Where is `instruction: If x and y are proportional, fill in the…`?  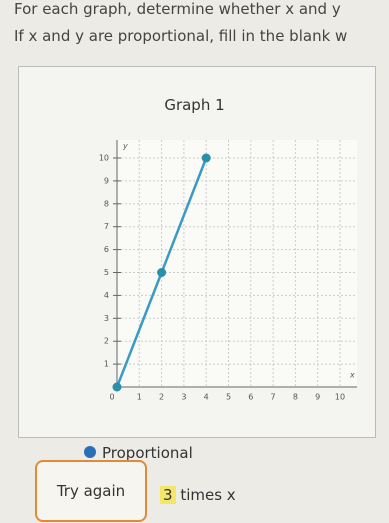 instruction: If x and y are proportional, fill in the… is located at coordinates (181, 36).